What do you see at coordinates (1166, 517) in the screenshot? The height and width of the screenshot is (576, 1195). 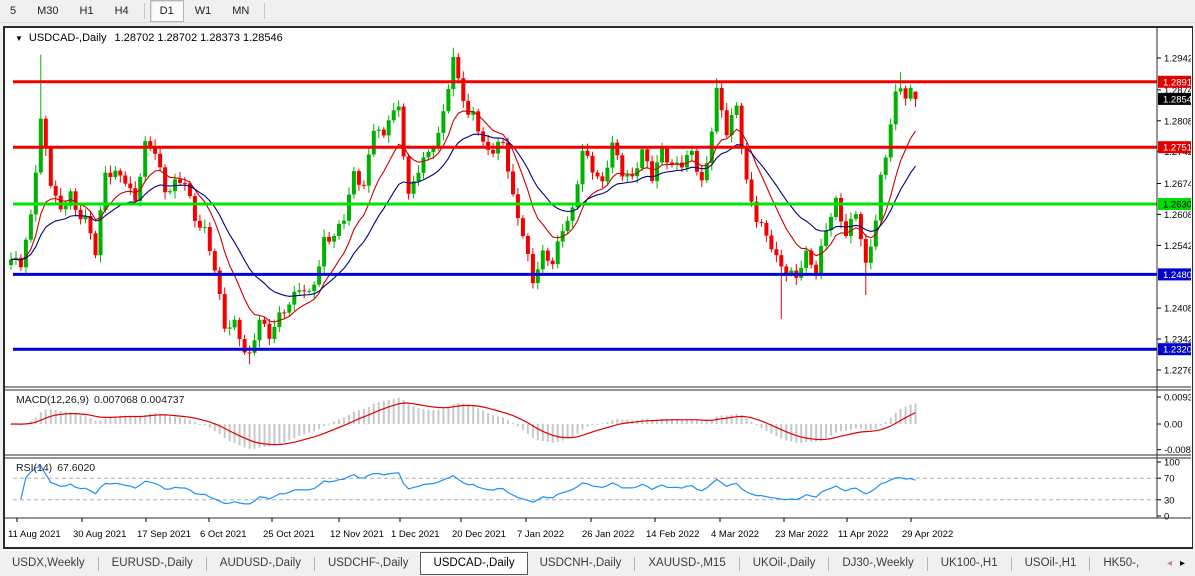 I see `svg-text: 0` at bounding box center [1166, 517].